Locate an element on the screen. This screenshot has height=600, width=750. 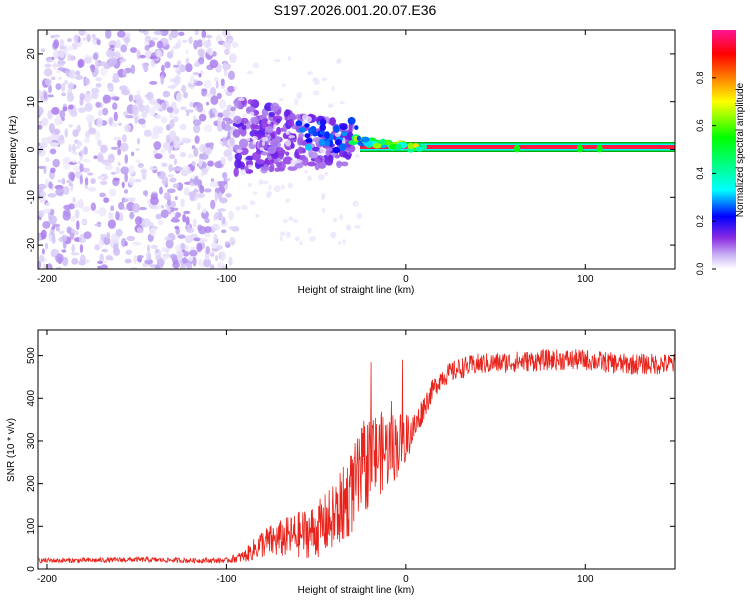
x-tick-label: 0 is located at coordinates (406, 579).